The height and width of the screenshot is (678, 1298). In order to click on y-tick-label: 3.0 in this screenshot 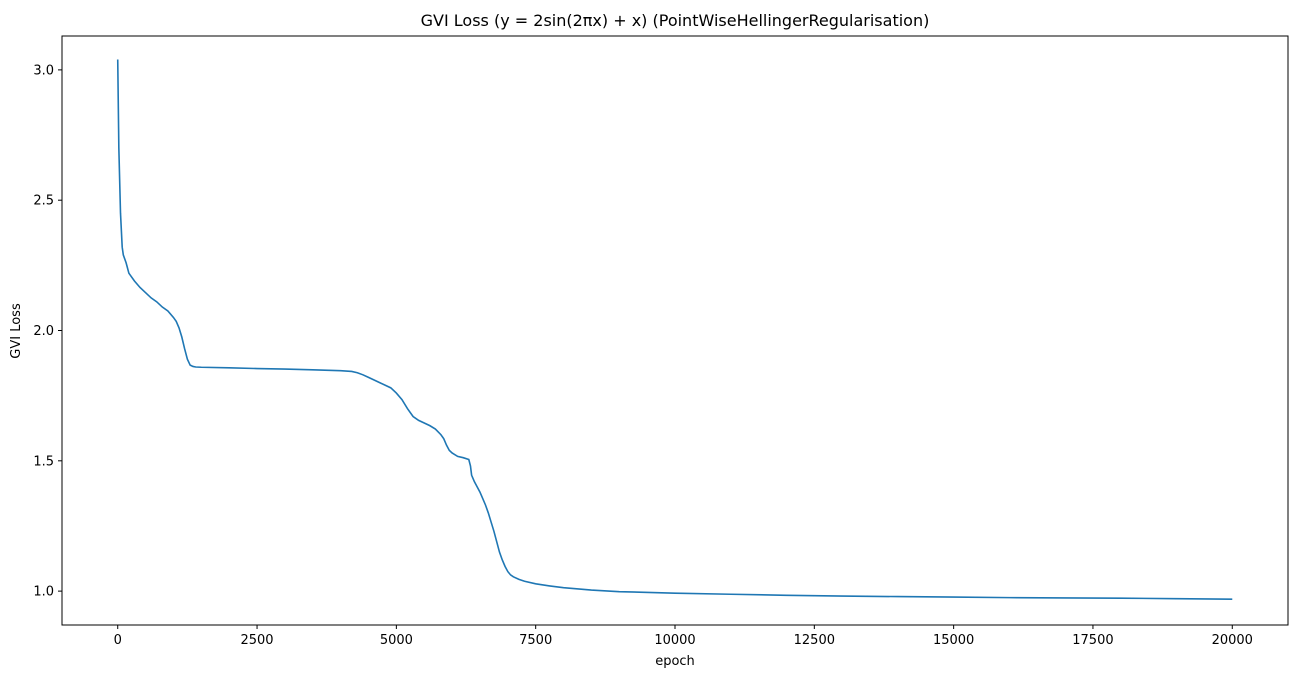, I will do `click(43, 70)`.